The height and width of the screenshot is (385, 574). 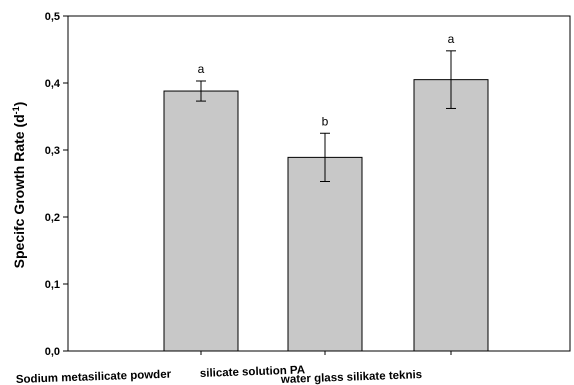 I want to click on y-axis-label: Specifc Growth Rate (d-1), so click(x=19, y=185).